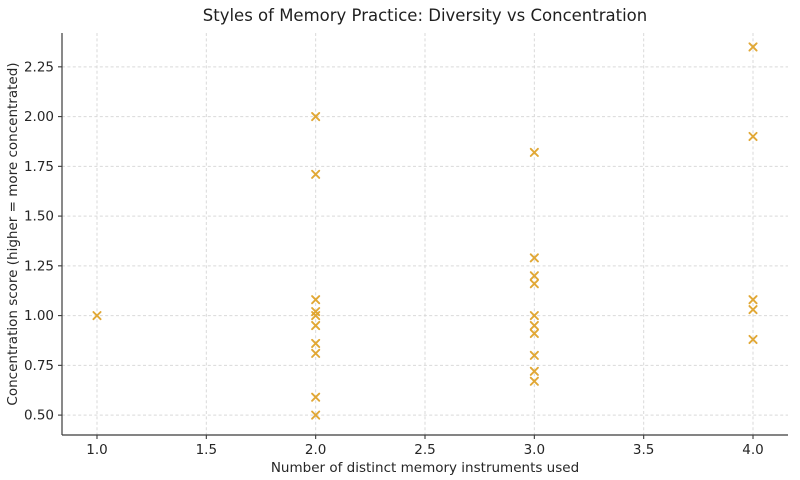 This screenshot has width=800, height=480. What do you see at coordinates (39, 67) in the screenshot?
I see `y-tick-label: 2.25` at bounding box center [39, 67].